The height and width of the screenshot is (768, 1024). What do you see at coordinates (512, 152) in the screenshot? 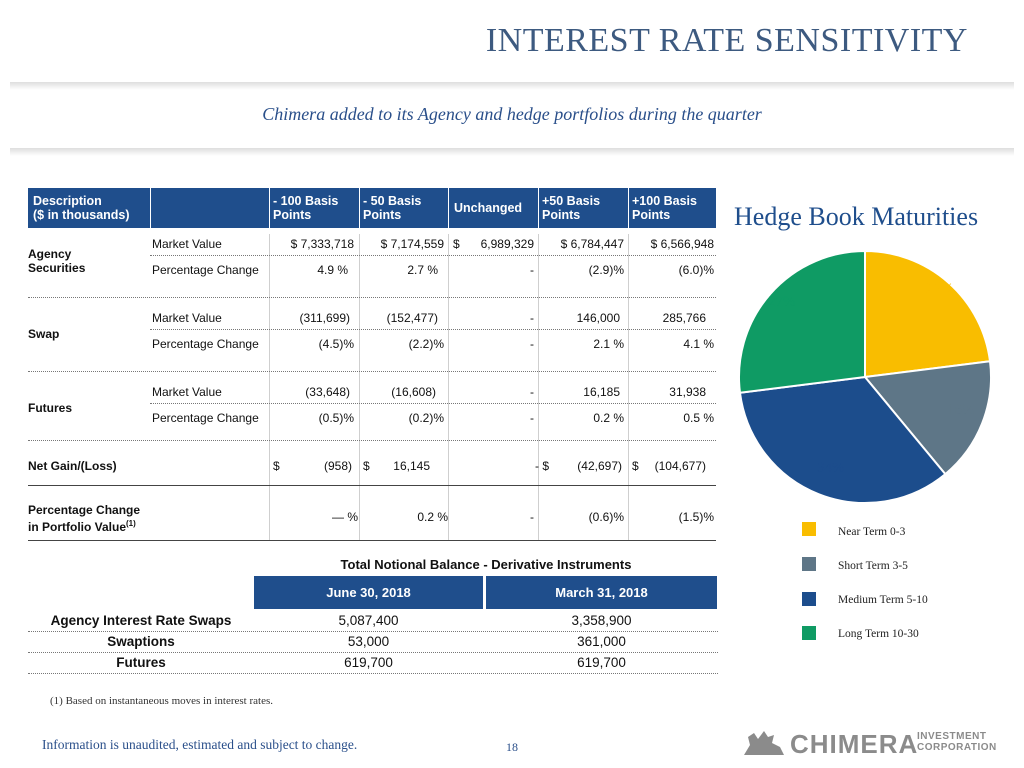
I see `subtitle-divider` at bounding box center [512, 152].